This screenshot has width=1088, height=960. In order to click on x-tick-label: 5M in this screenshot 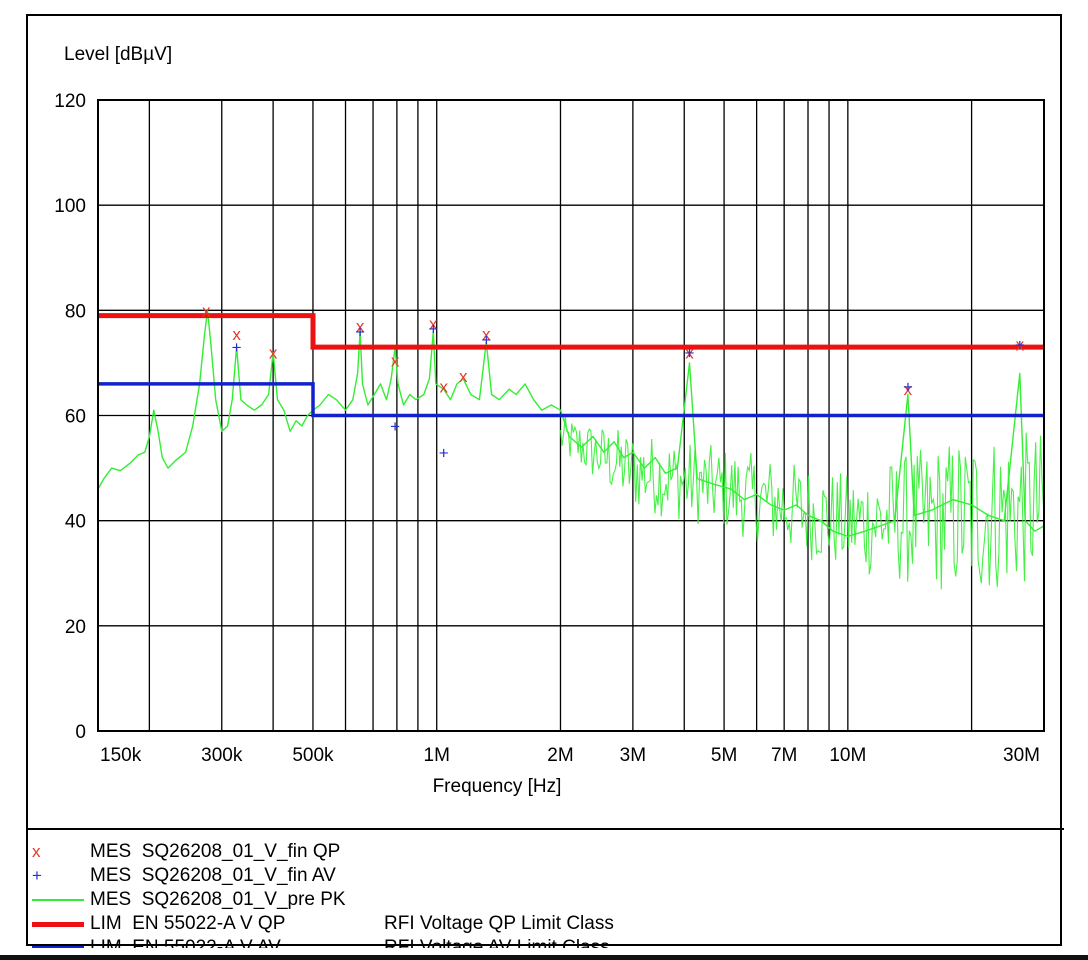, I will do `click(724, 755)`.